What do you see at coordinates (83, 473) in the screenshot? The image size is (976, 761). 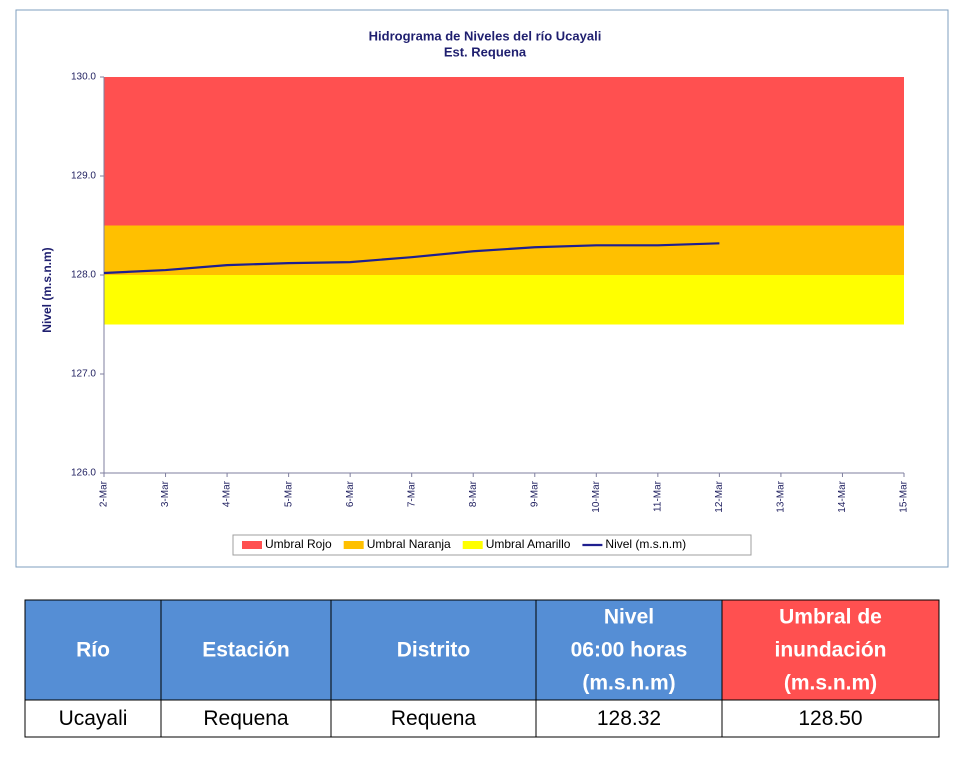 I see `y-tick-label: 126.0` at bounding box center [83, 473].